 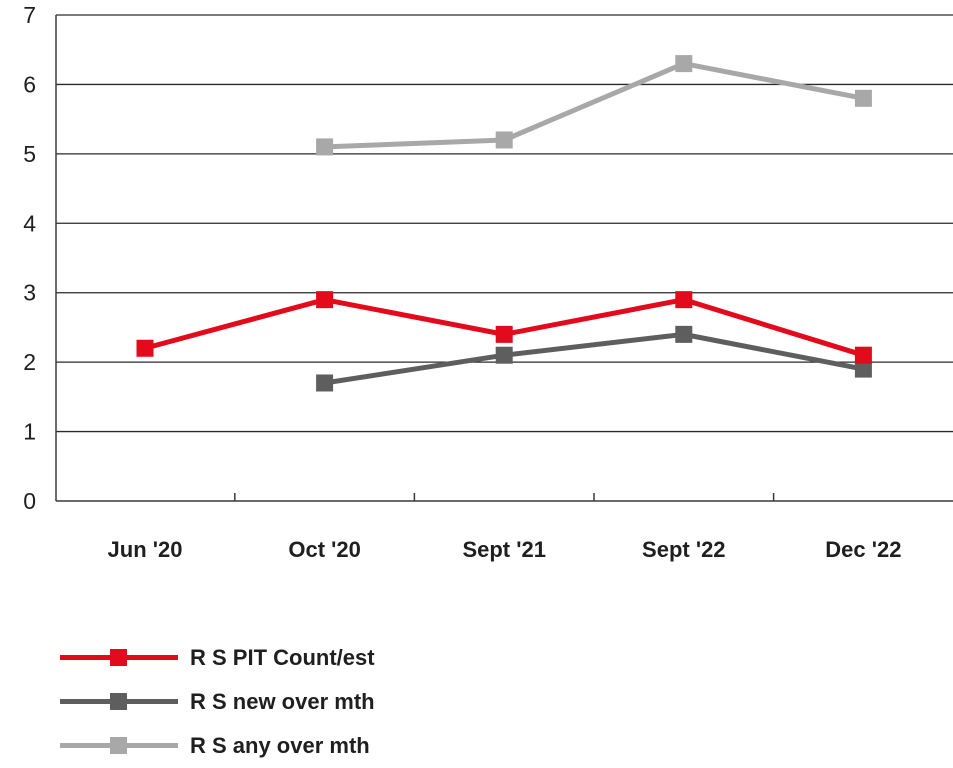 What do you see at coordinates (504, 527) in the screenshot?
I see `x-axis-ticks: Jun '20 Oct '20 Sept '21 Sept '22 Dec '22` at bounding box center [504, 527].